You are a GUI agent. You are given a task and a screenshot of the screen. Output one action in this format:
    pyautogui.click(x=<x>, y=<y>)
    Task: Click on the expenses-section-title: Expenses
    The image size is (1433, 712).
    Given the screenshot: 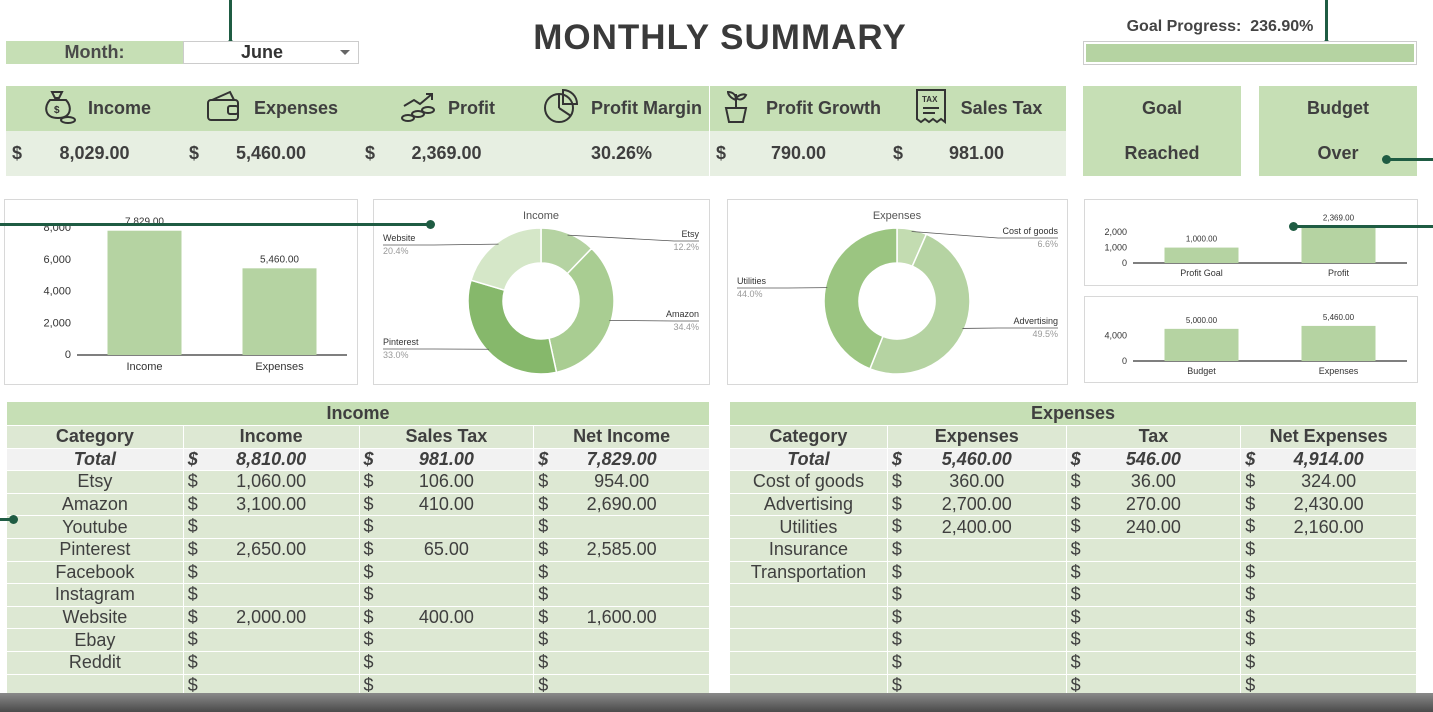 What is the action you would take?
    pyautogui.click(x=1073, y=414)
    